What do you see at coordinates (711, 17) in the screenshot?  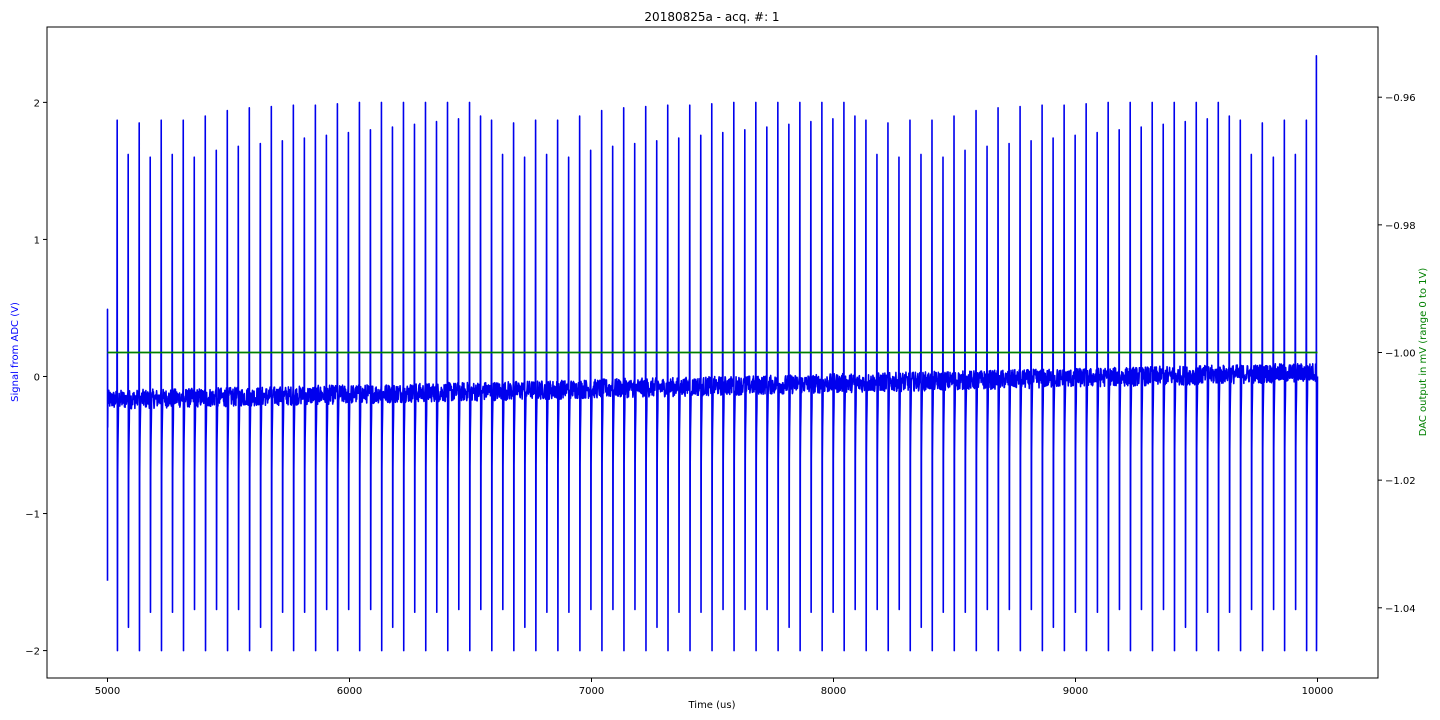 I see `chart-title: 20180825a - acq. #: 1` at bounding box center [711, 17].